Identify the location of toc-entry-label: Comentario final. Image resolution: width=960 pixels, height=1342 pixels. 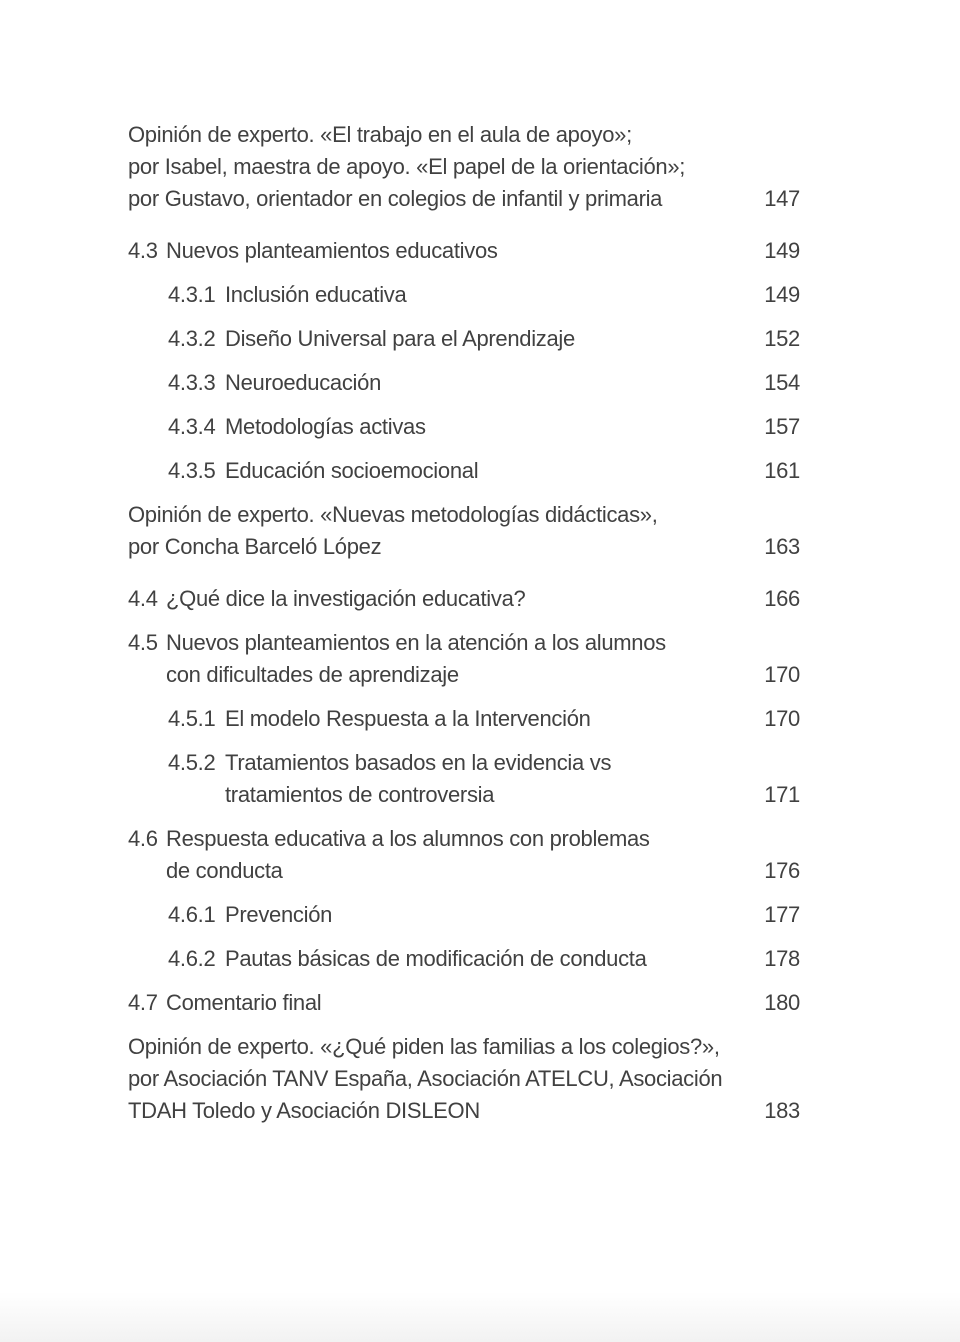
(244, 1002).